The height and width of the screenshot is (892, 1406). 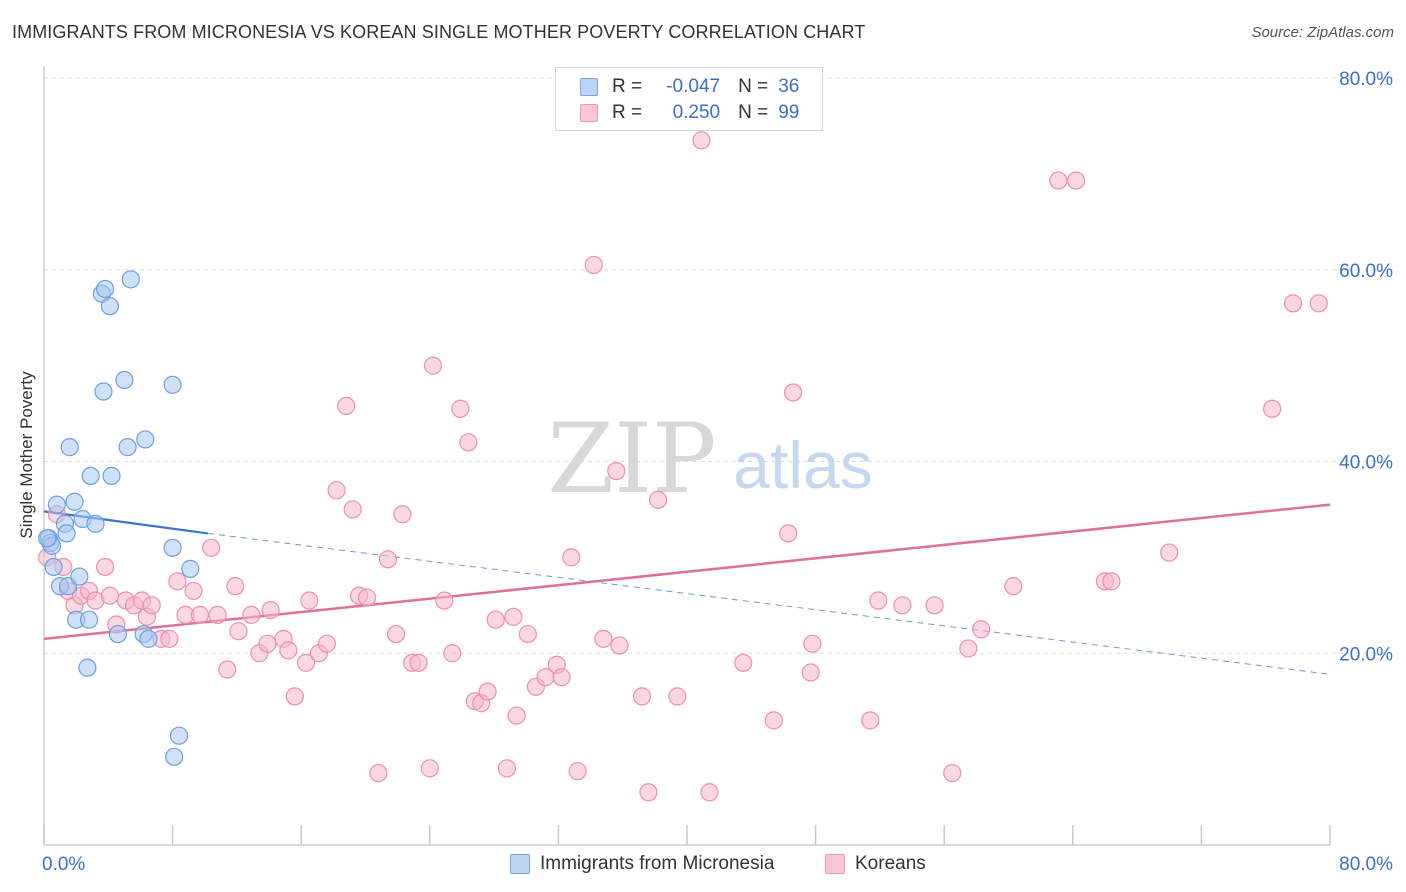 What do you see at coordinates (63, 864) in the screenshot?
I see `x-tick-label-min: 0.0%` at bounding box center [63, 864].